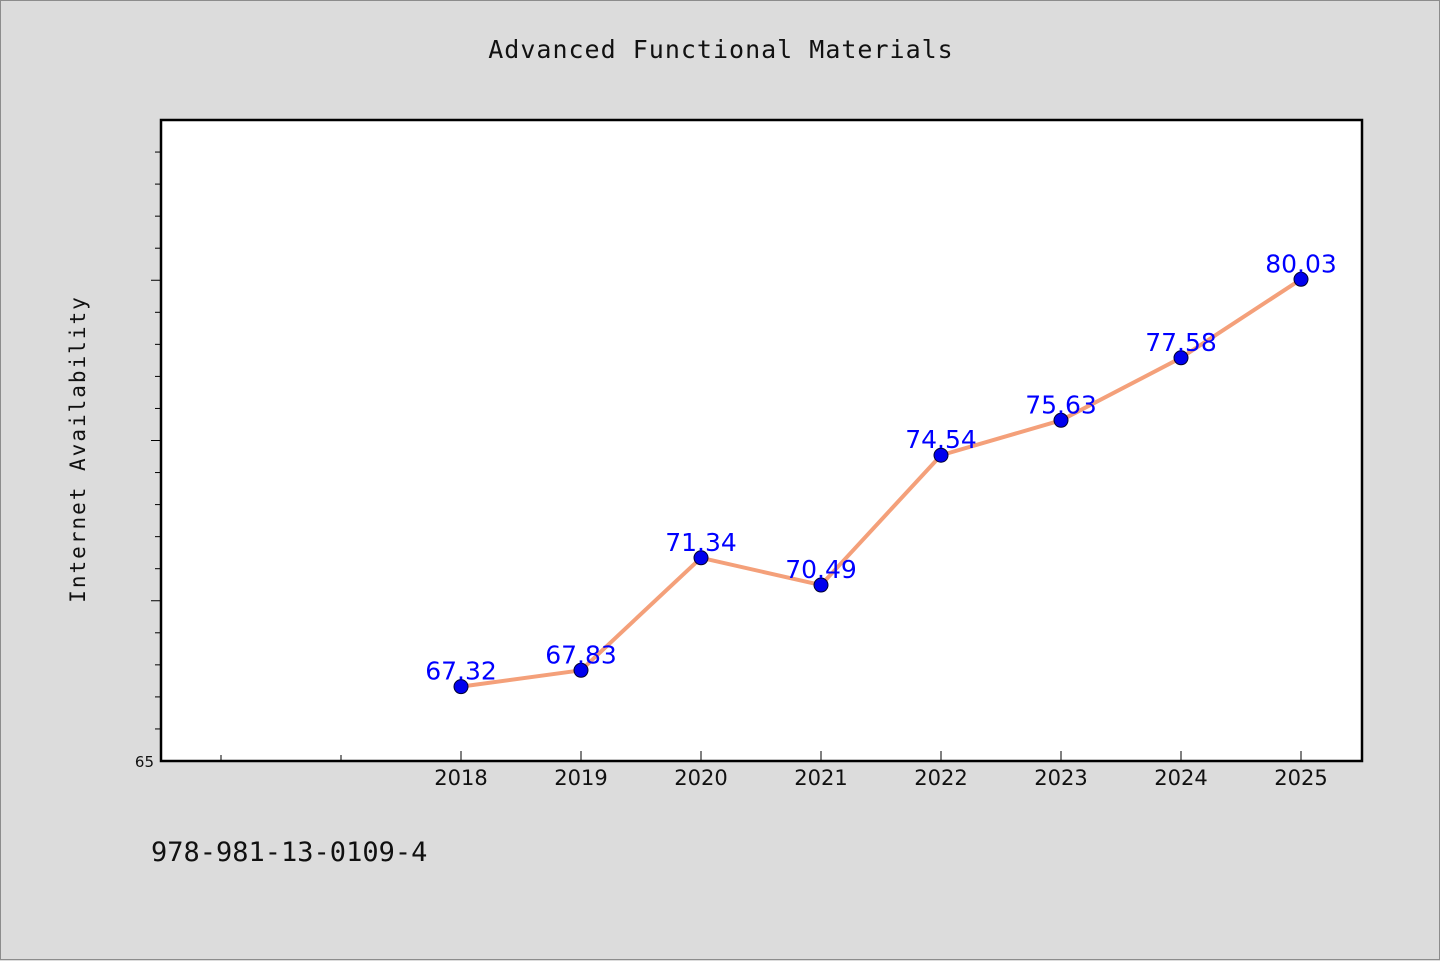 Image resolution: width=1440 pixels, height=961 pixels. Describe the element at coordinates (820, 778) in the screenshot. I see `x-tick-label: 2021` at that location.